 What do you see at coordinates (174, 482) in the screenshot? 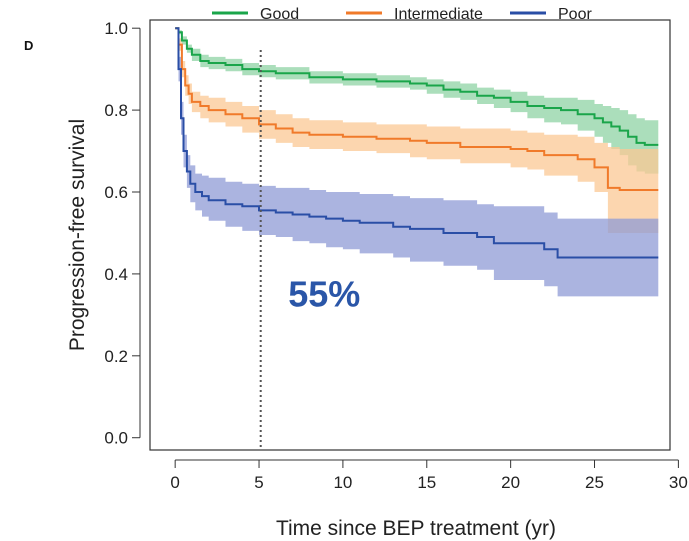
I see `x-tick-label: 0` at bounding box center [174, 482].